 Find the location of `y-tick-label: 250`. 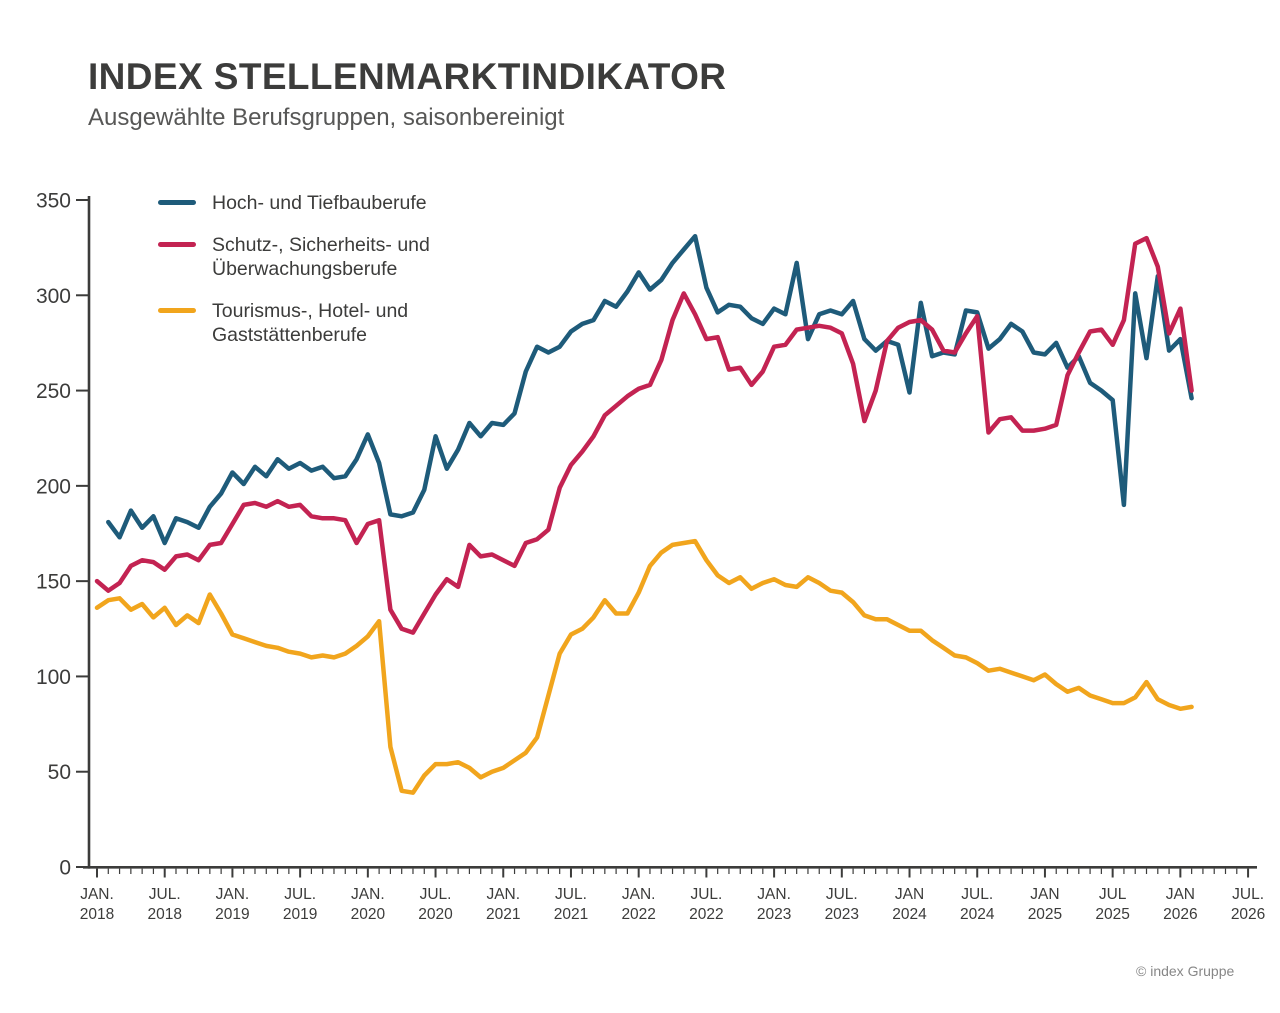

y-tick-label: 250 is located at coordinates (53, 391).